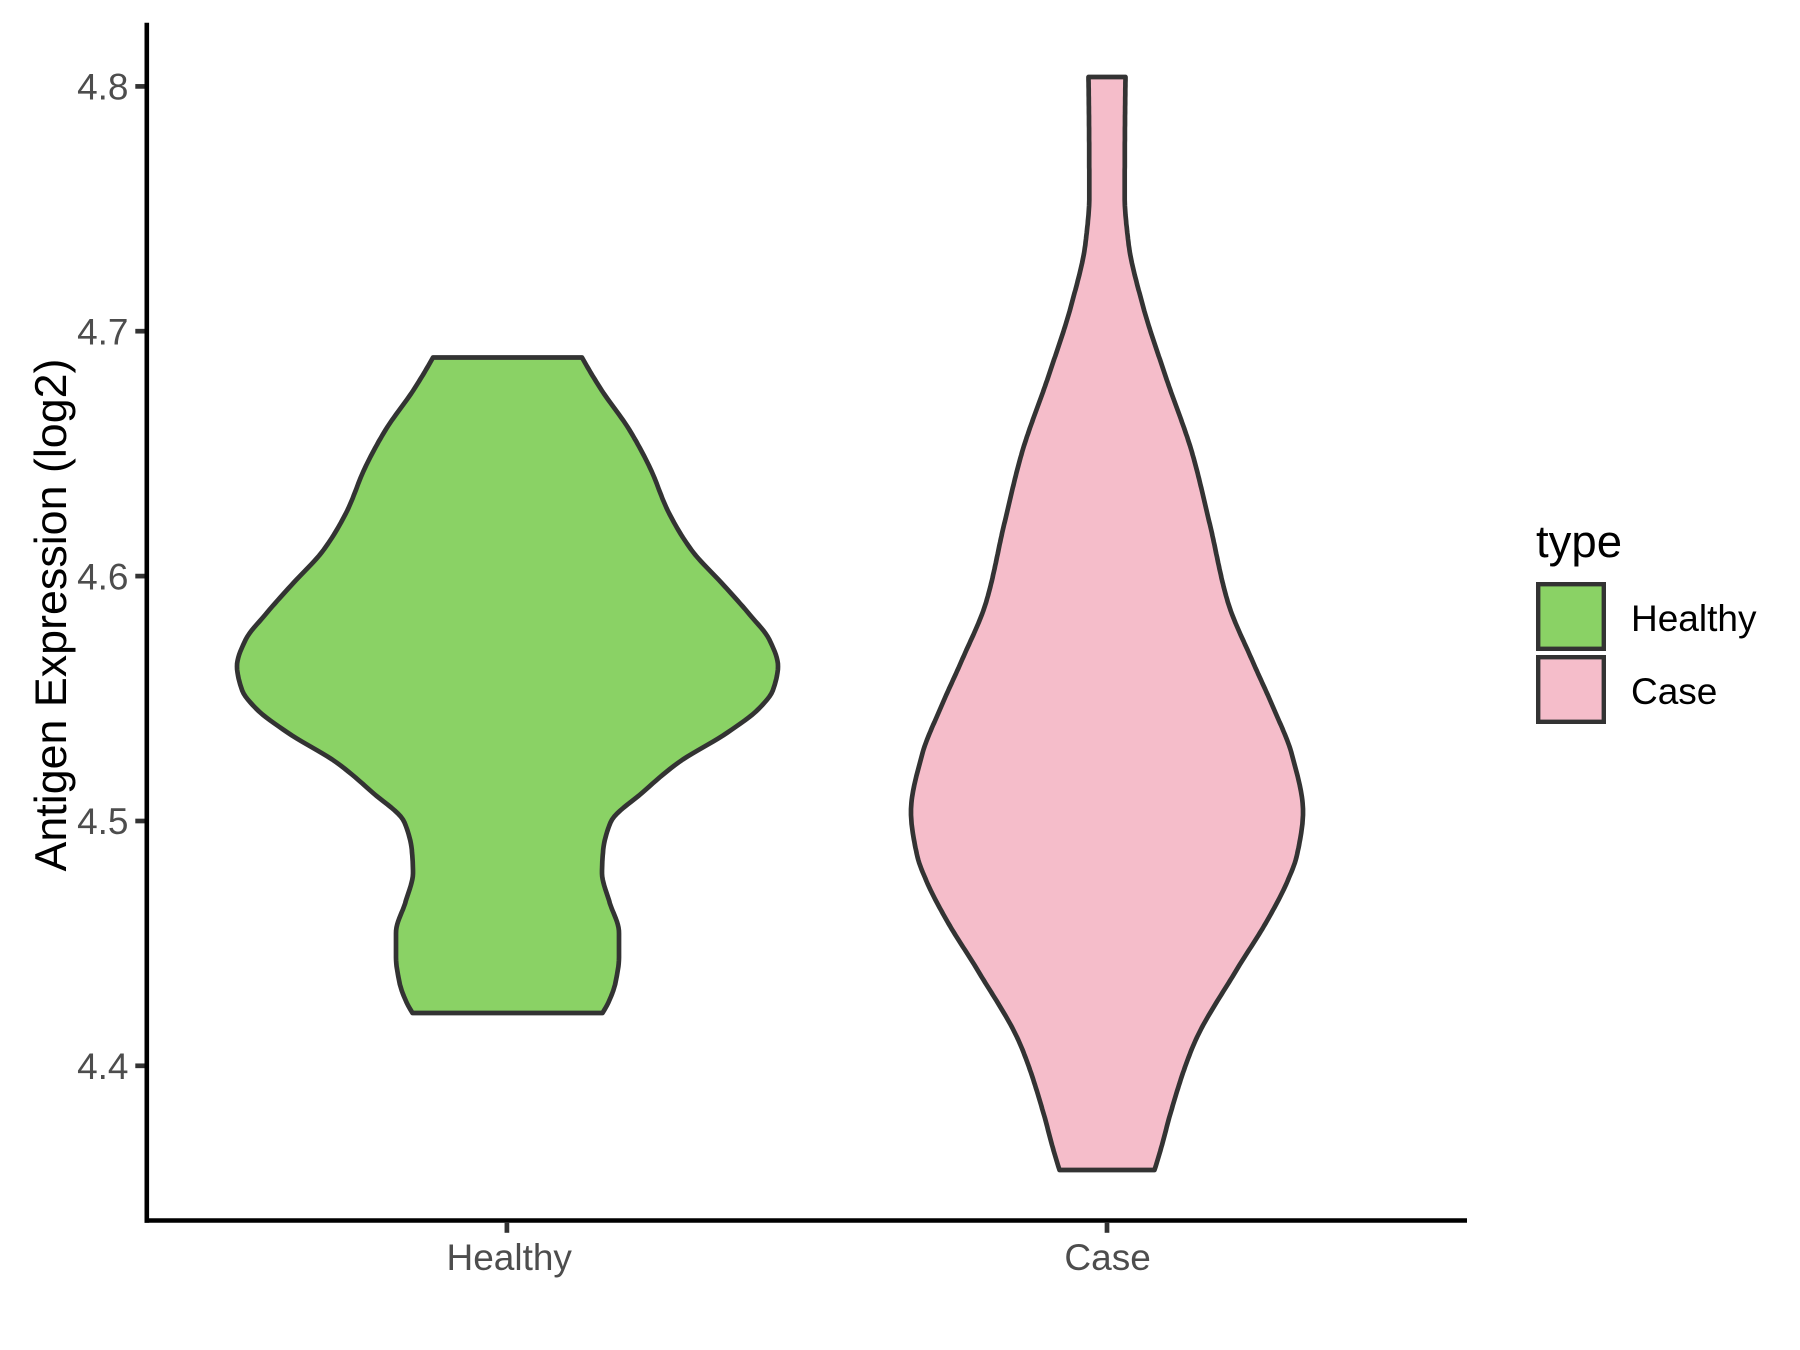 This screenshot has width=1800, height=1350. What do you see at coordinates (1579, 541) in the screenshot?
I see `svg-text: type` at bounding box center [1579, 541].